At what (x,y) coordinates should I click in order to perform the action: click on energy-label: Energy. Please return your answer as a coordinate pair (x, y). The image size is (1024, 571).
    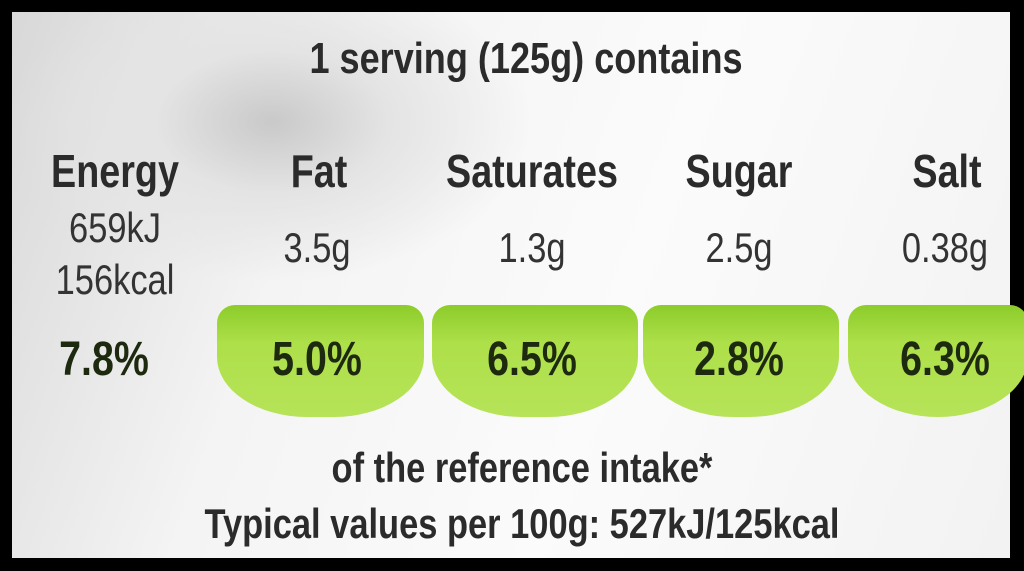
    Looking at the image, I should click on (115, 171).